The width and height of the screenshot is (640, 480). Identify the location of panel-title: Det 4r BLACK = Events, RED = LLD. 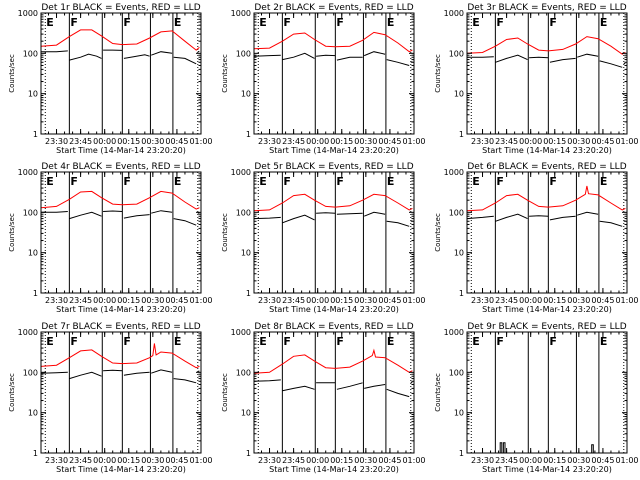
(120, 167).